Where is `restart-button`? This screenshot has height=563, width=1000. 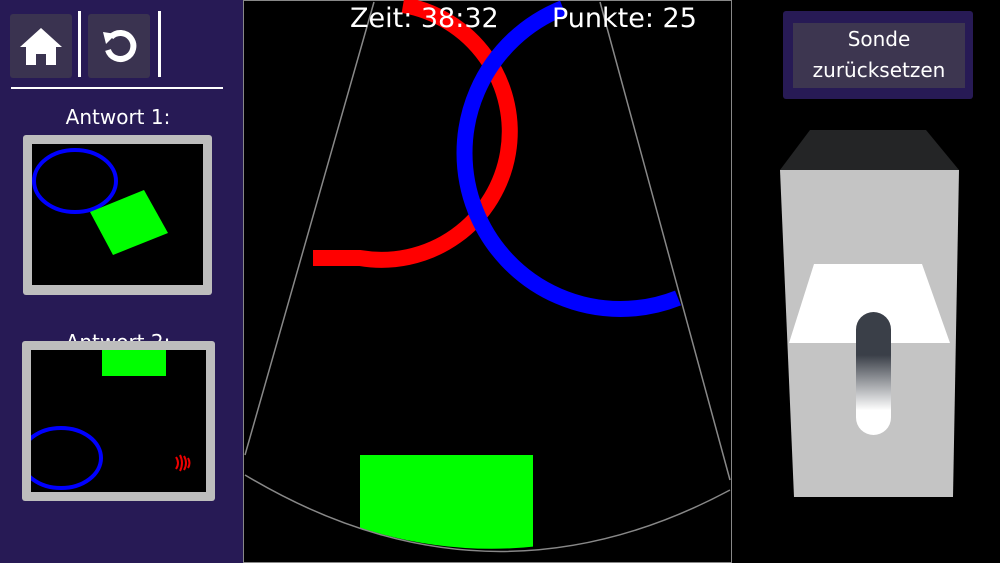
restart-button is located at coordinates (119, 46).